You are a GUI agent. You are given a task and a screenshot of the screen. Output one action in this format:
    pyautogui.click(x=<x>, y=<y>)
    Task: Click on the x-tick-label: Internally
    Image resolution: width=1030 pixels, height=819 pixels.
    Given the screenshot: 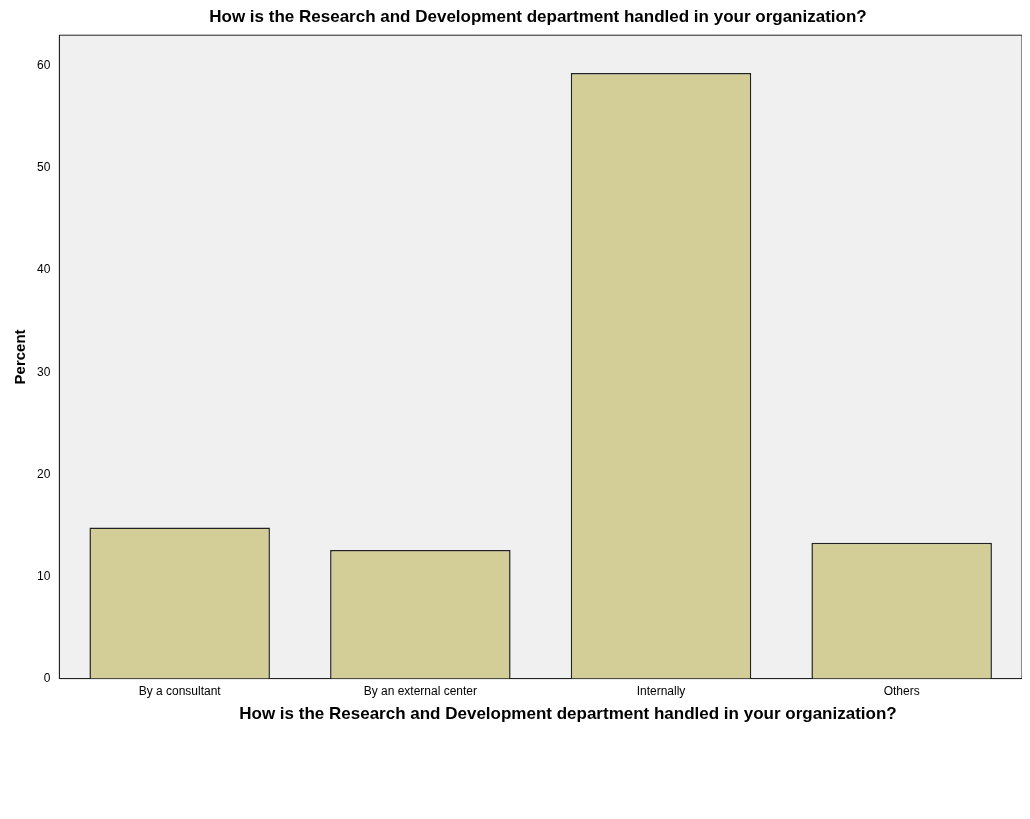 What is the action you would take?
    pyautogui.click(x=661, y=691)
    